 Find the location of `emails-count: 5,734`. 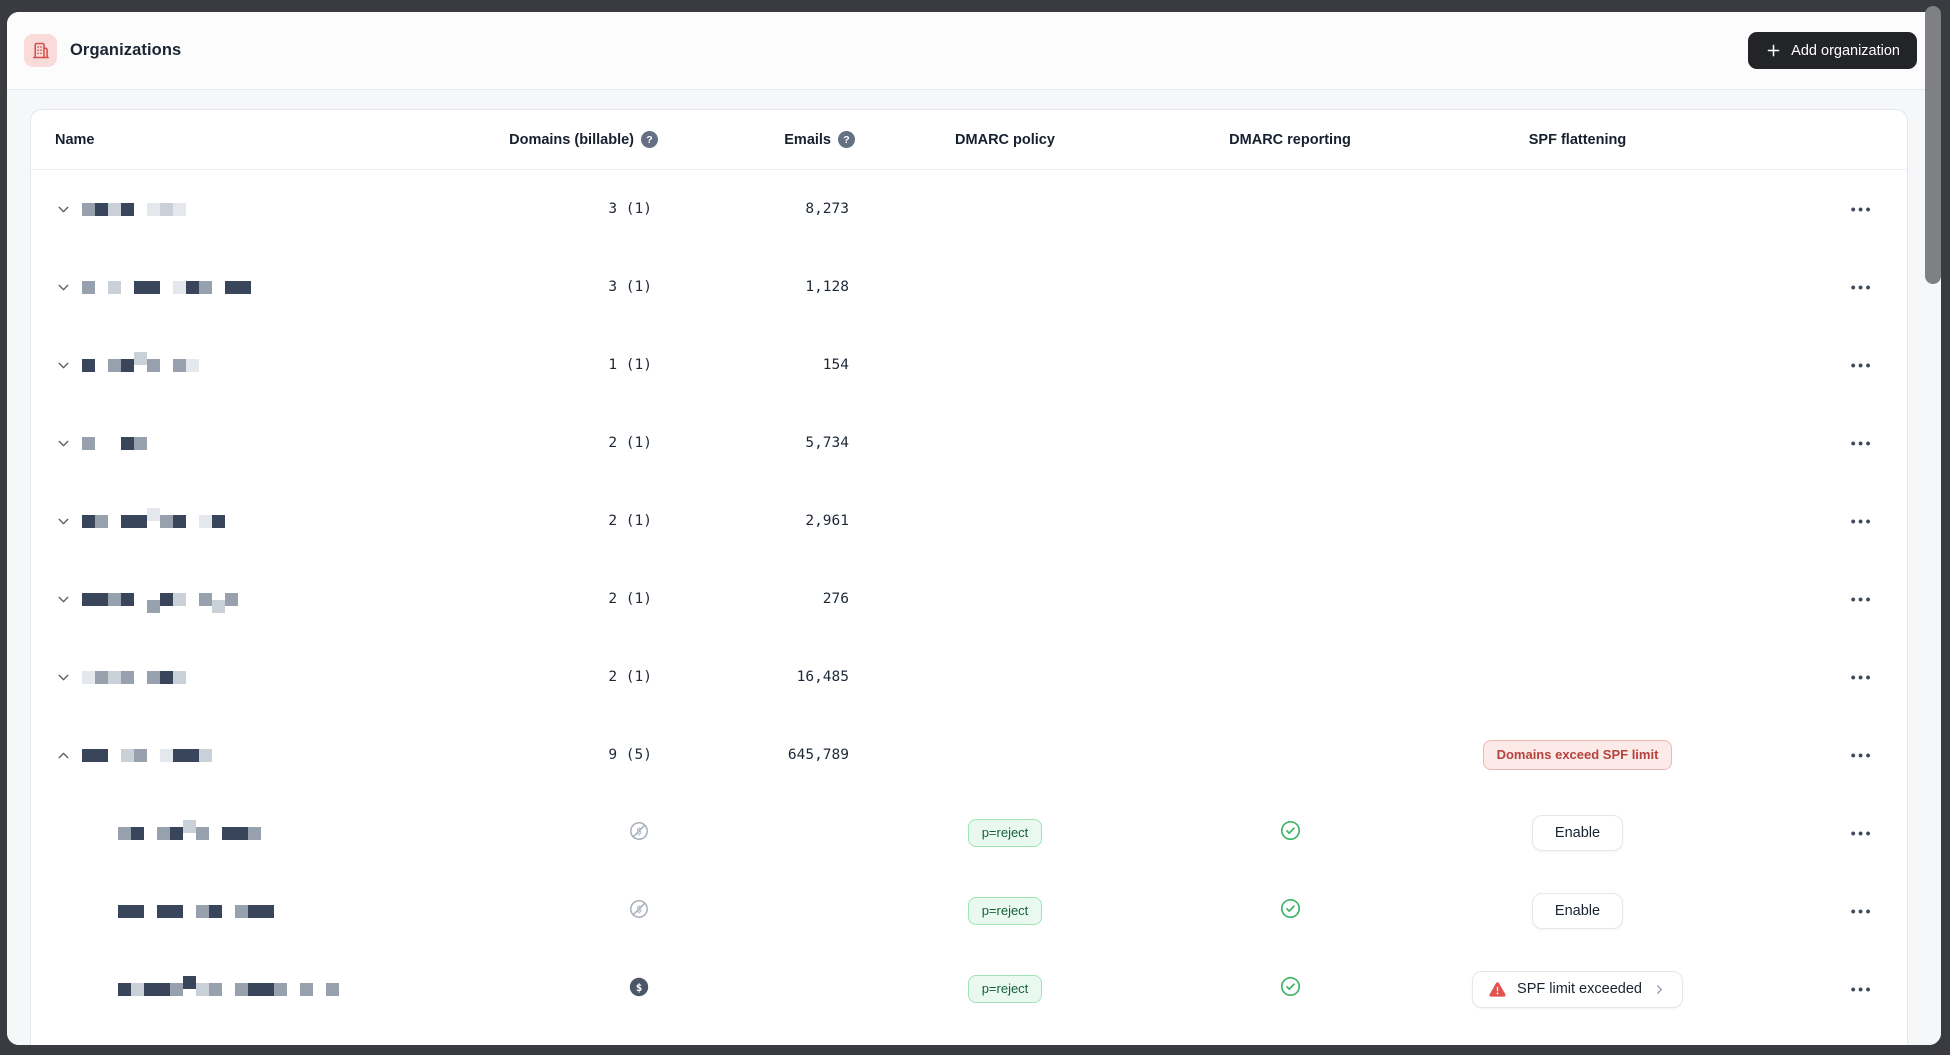

emails-count: 5,734 is located at coordinates (827, 443).